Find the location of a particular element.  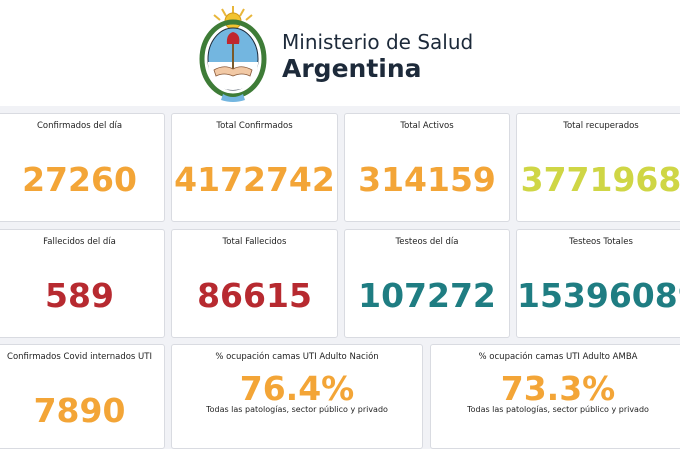

card-value: 73.3% is located at coordinates (558, 388).